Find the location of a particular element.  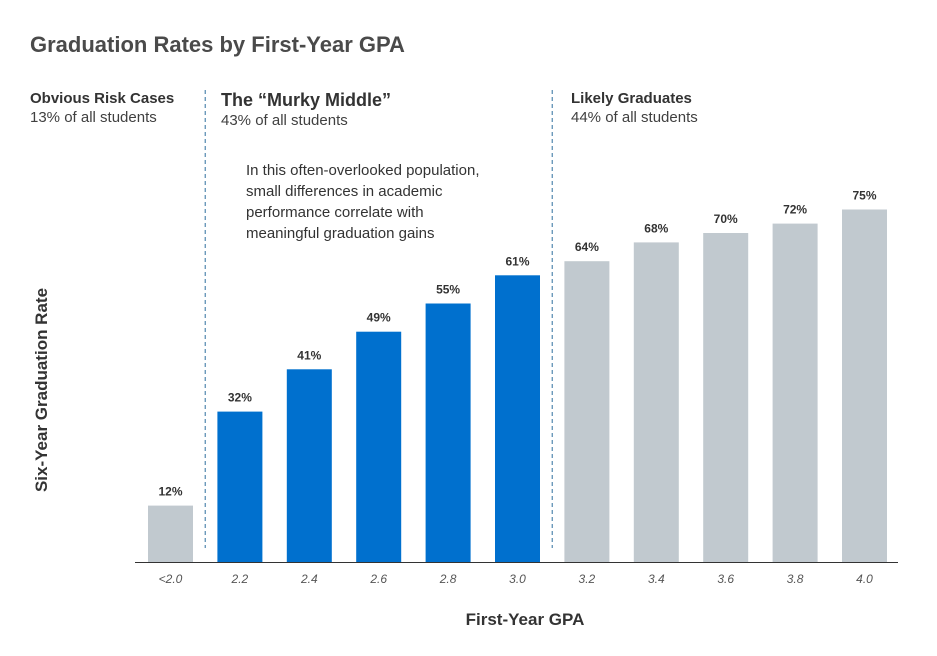

segment-murky-subtitle: 43% of all students is located at coordinates (284, 120).